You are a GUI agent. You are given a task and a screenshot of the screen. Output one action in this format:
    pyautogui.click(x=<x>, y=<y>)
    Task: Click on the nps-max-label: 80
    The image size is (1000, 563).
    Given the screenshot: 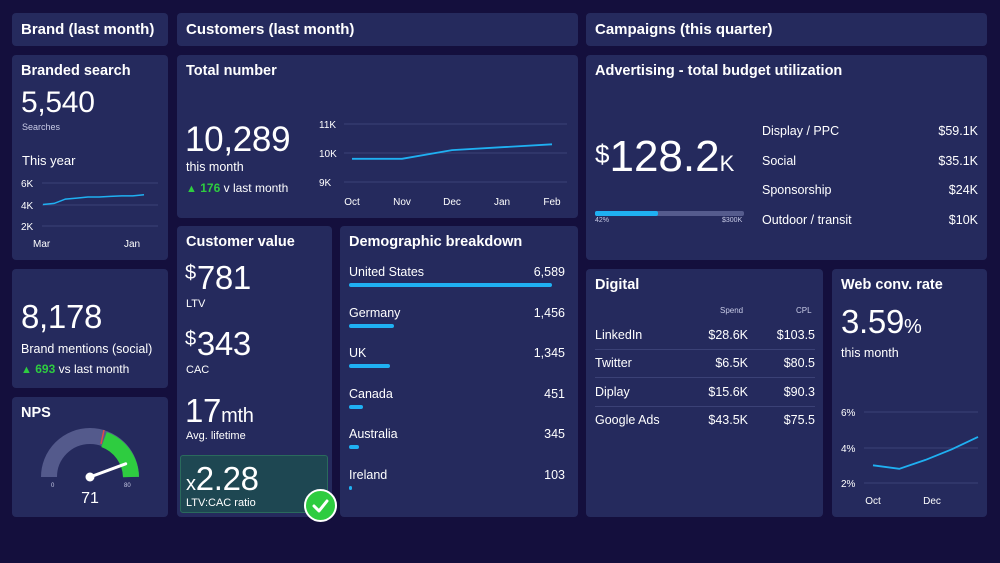 What is the action you would take?
    pyautogui.click(x=127, y=486)
    